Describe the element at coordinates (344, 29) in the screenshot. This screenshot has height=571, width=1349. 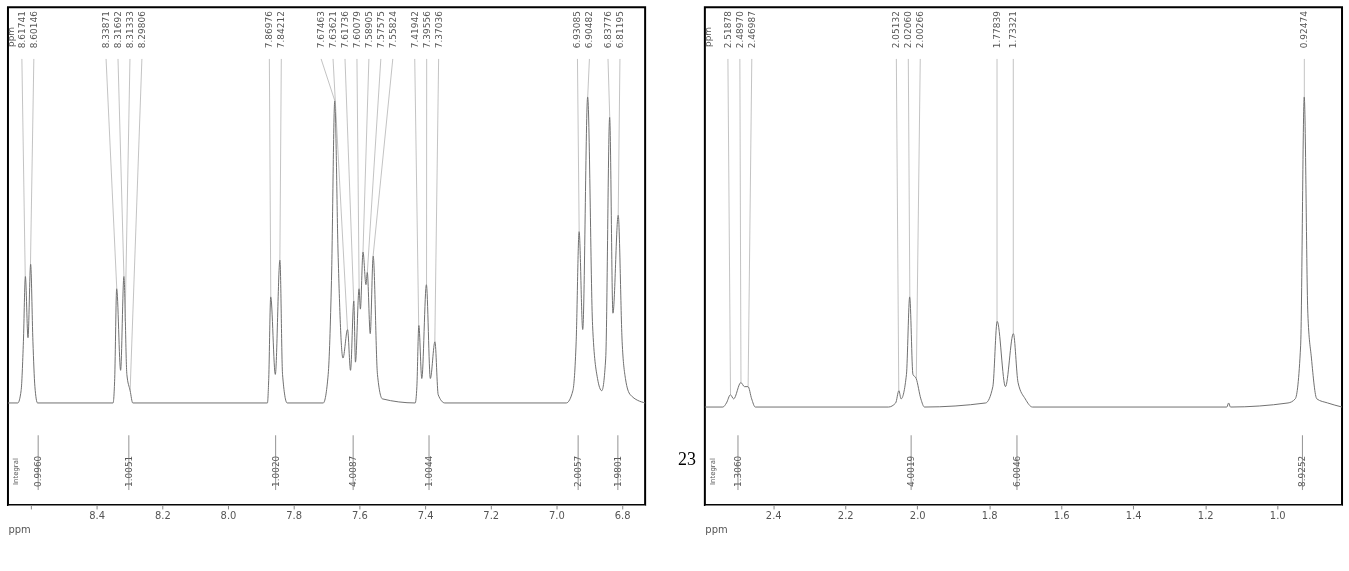
I see `annotation: 7.61736` at that location.